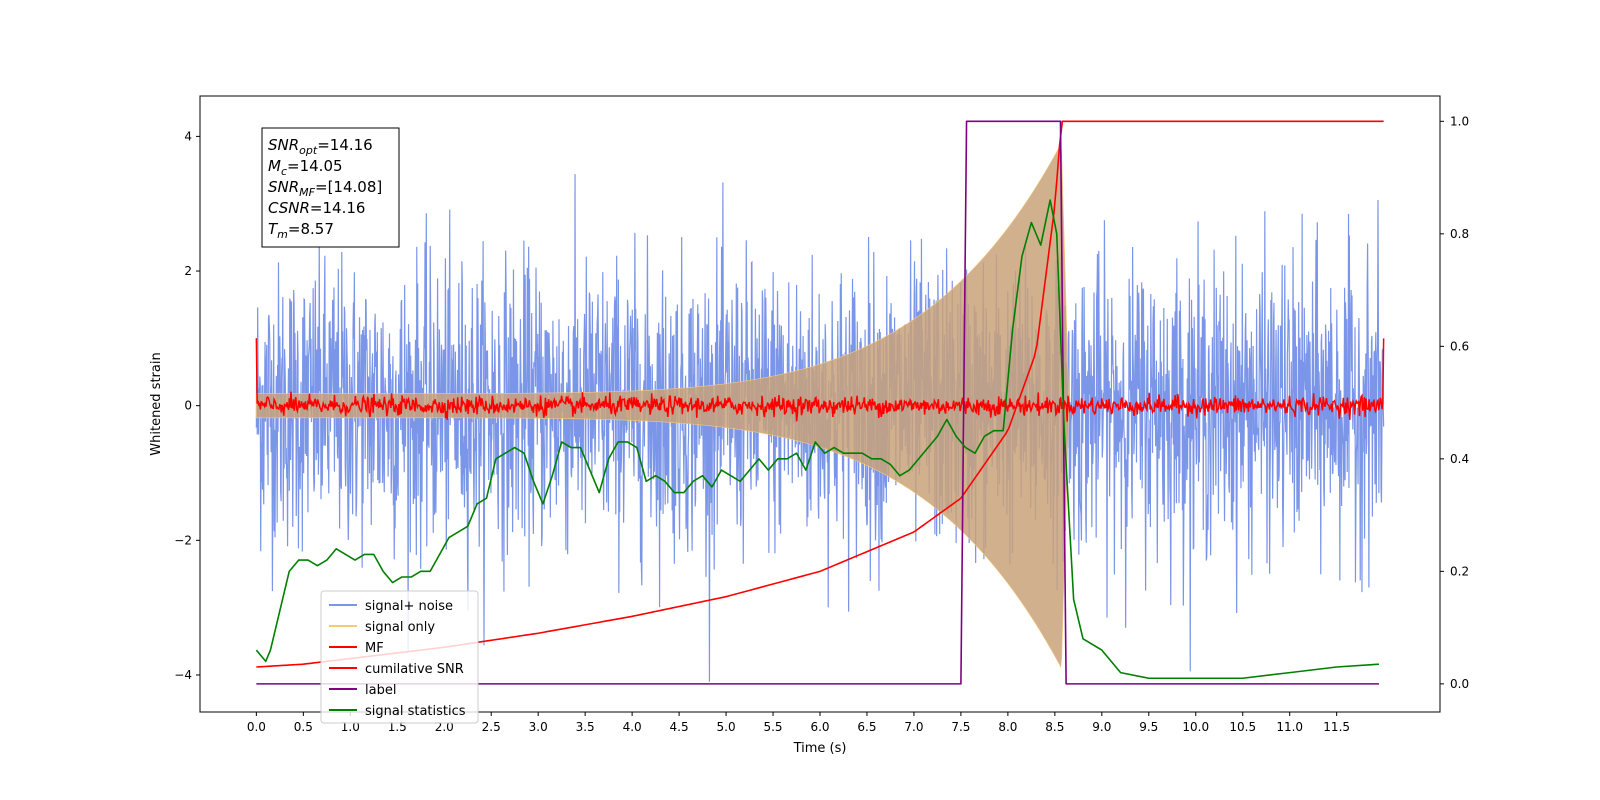 This screenshot has height=800, width=1600. Describe the element at coordinates (538, 727) in the screenshot. I see `x-tick-label: 3.0` at that location.